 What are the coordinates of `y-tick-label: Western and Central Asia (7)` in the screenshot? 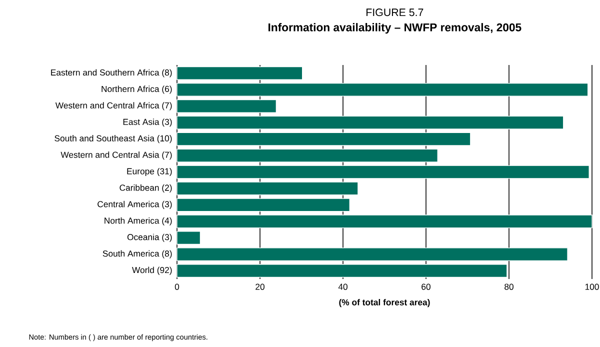 It's located at (116, 156).